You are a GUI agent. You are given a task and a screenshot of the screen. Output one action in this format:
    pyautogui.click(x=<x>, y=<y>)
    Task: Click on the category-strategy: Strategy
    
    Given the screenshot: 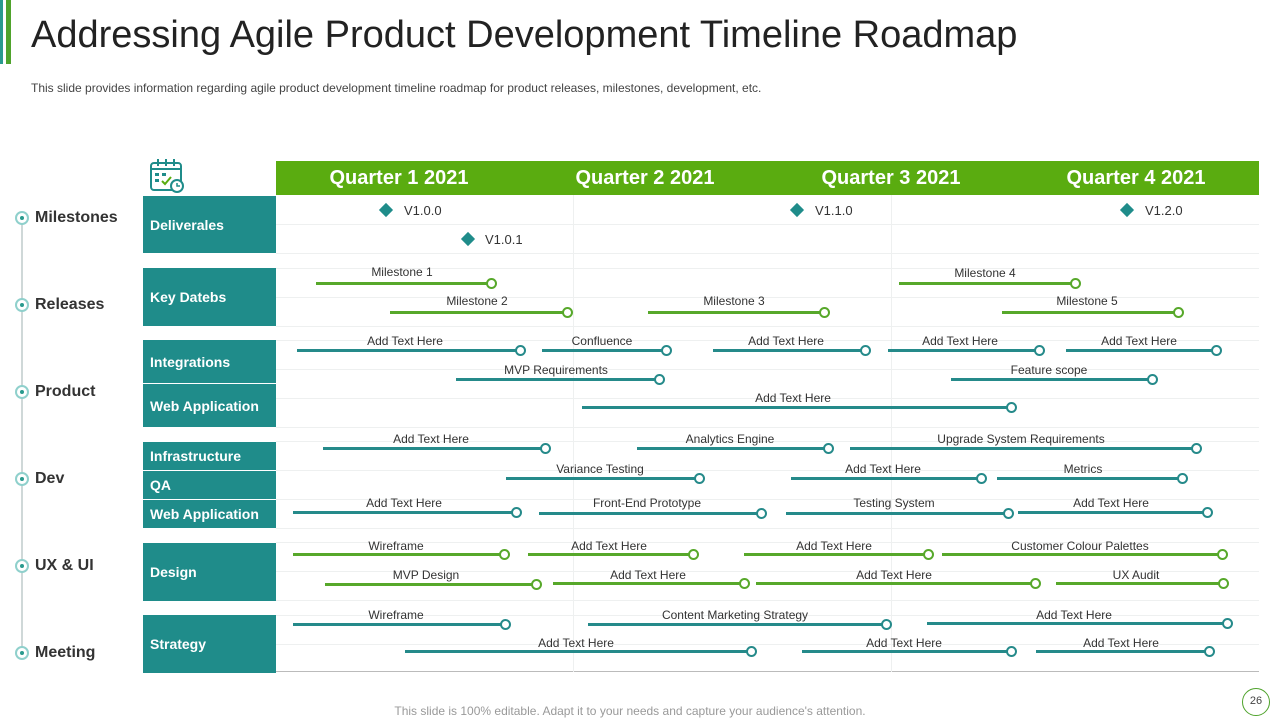 What is the action you would take?
    pyautogui.click(x=209, y=644)
    